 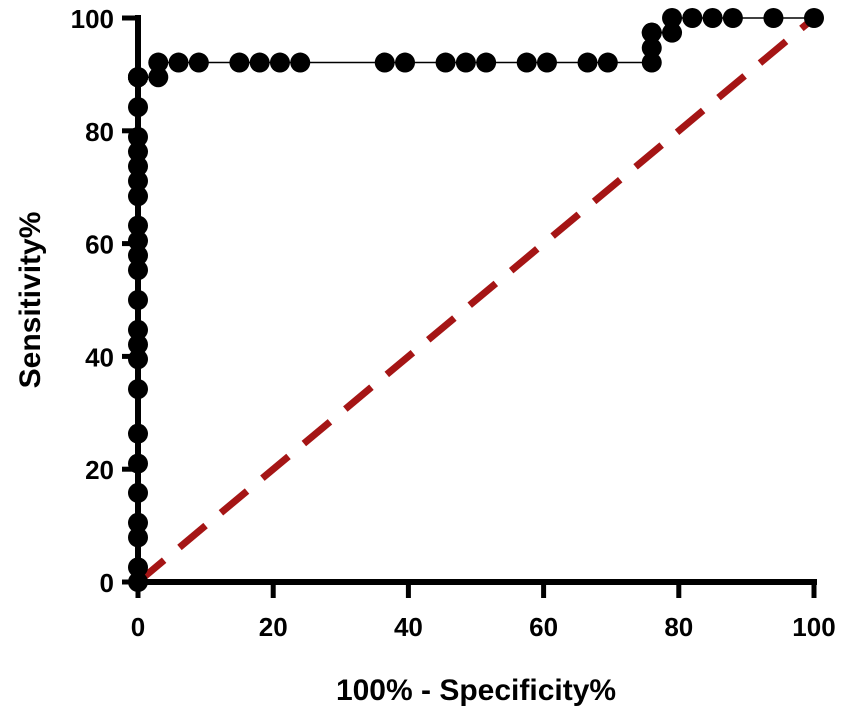 What do you see at coordinates (104, 301) in the screenshot?
I see `y-ticks: 0 20 40 60 80 100` at bounding box center [104, 301].